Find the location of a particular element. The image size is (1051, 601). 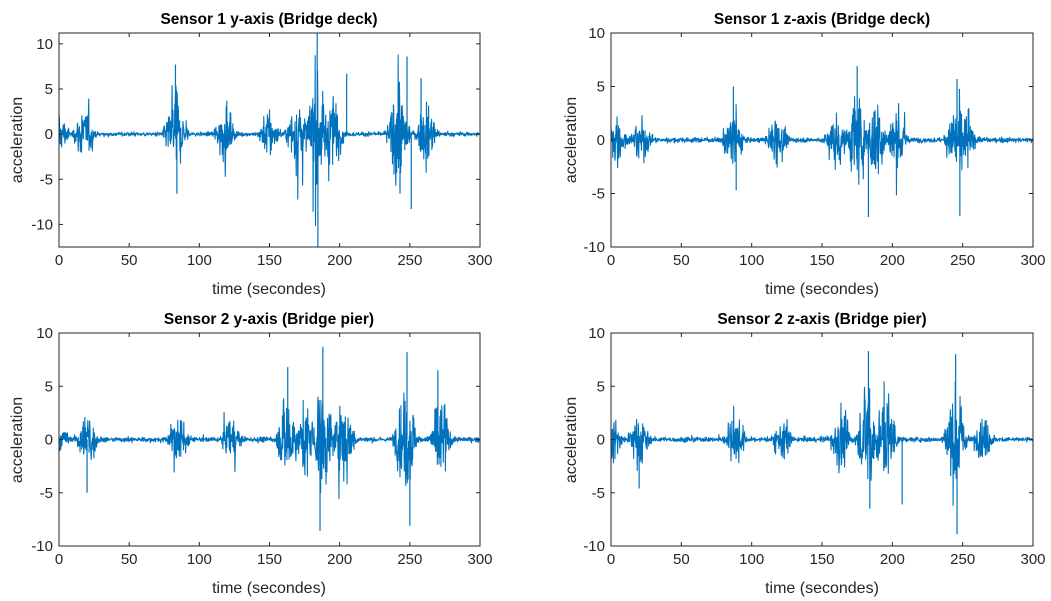

panel-title: Sensor 2 y-axis (Bridge pier) is located at coordinates (269, 319).